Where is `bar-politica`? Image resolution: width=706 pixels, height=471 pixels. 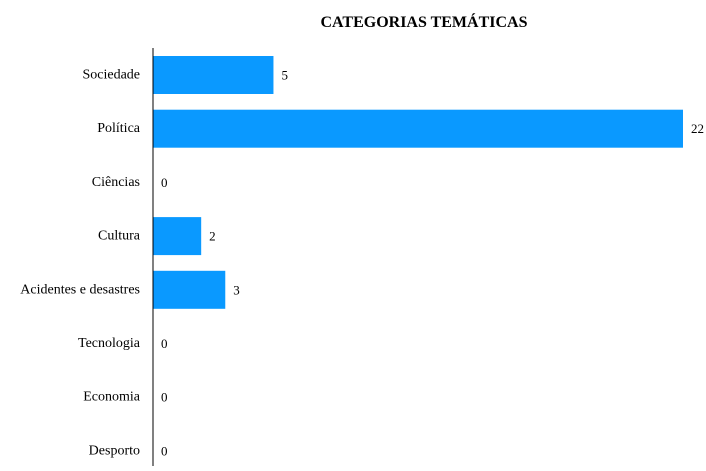
bar-politica is located at coordinates (418, 128).